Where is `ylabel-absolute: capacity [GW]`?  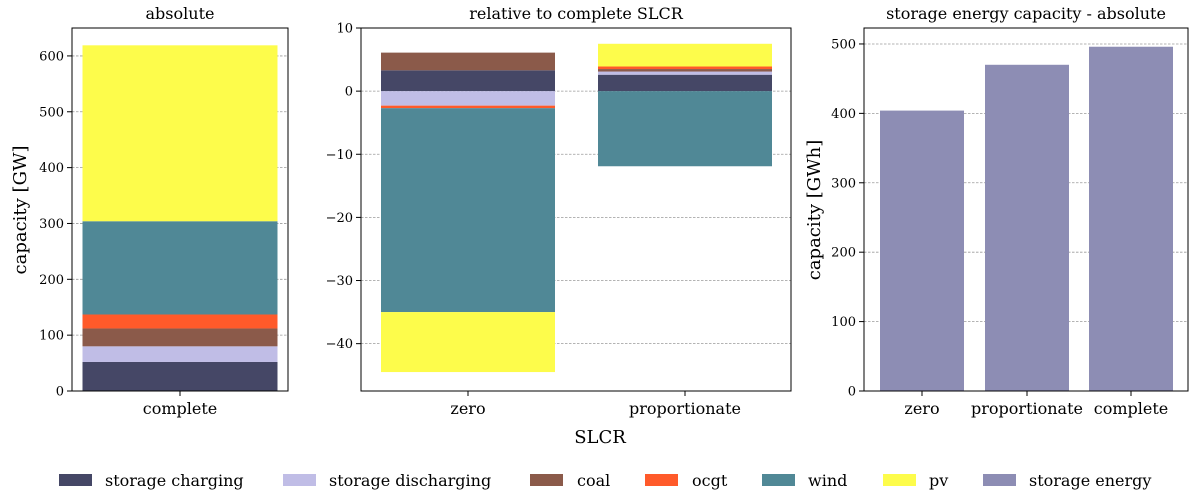 ylabel-absolute: capacity [GW] is located at coordinates (20, 210).